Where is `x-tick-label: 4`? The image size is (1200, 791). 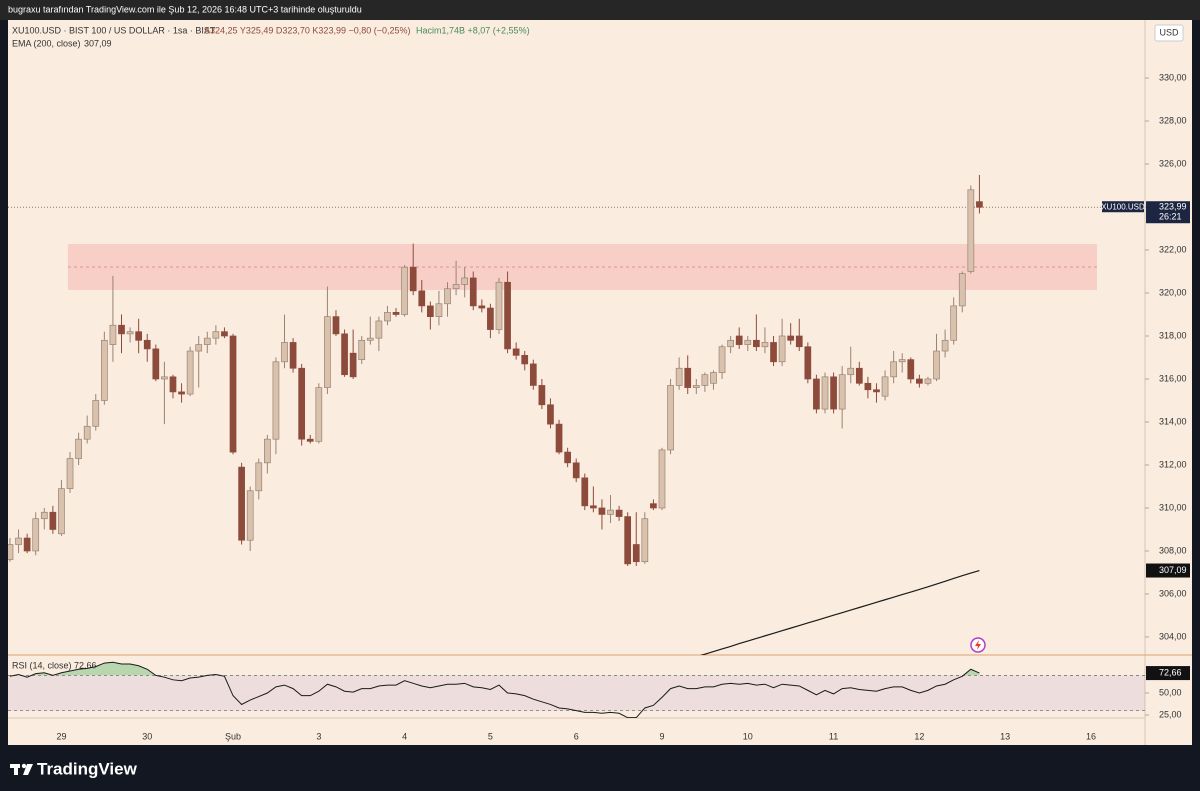
x-tick-label: 4 is located at coordinates (404, 736).